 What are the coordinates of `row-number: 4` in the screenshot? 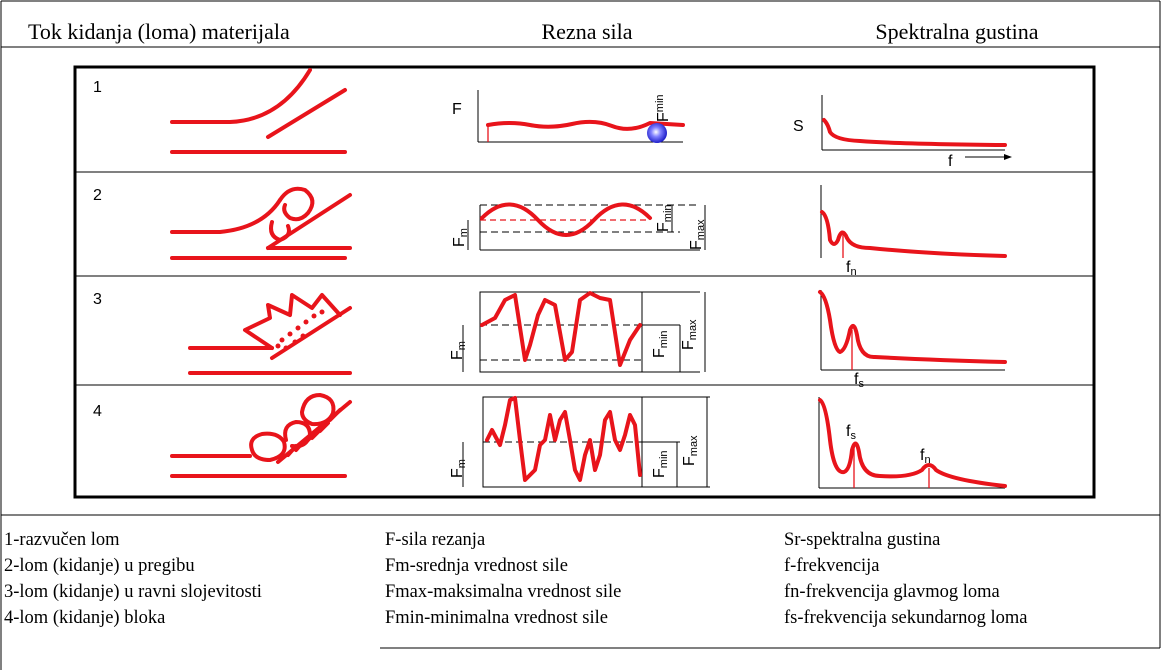 It's located at (97, 411).